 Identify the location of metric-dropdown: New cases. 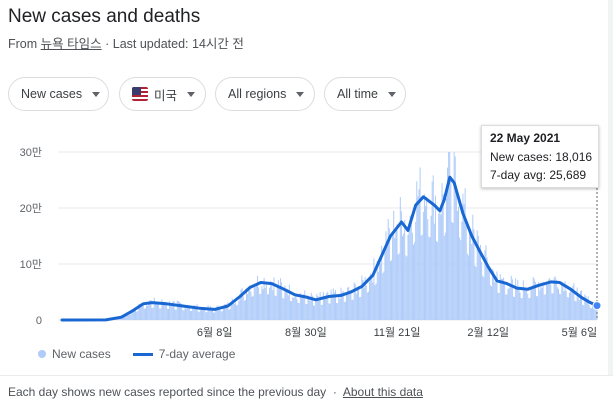
(58, 94).